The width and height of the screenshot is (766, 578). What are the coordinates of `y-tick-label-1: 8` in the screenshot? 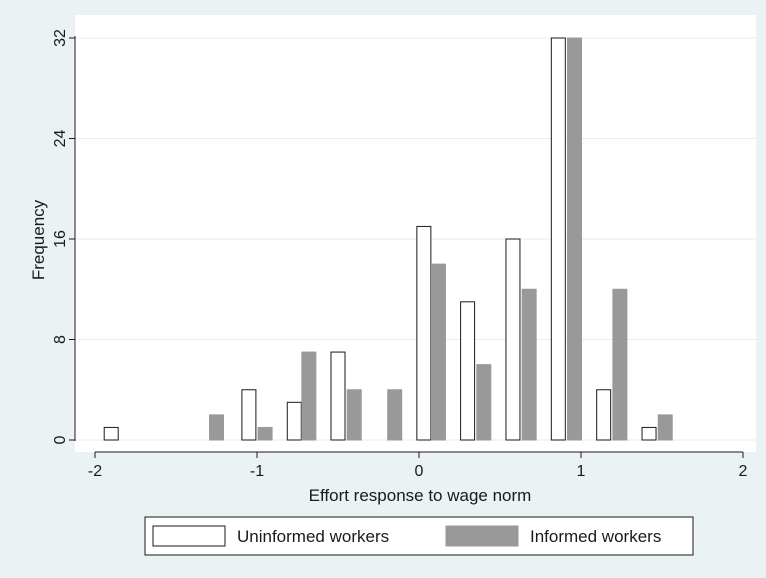 It's located at (60, 339).